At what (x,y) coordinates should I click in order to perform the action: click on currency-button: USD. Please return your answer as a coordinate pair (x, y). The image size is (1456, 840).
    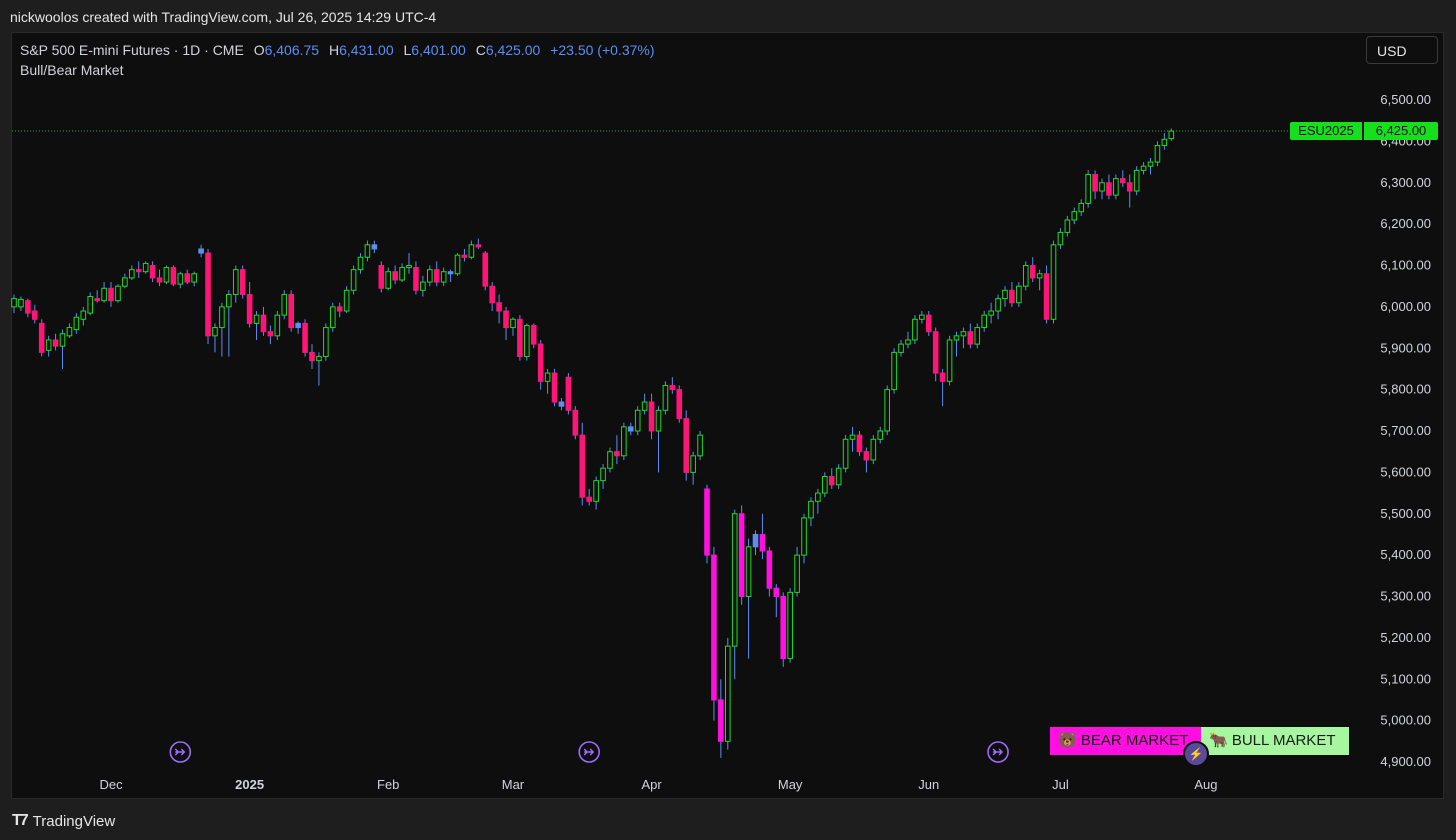
    Looking at the image, I should click on (1402, 50).